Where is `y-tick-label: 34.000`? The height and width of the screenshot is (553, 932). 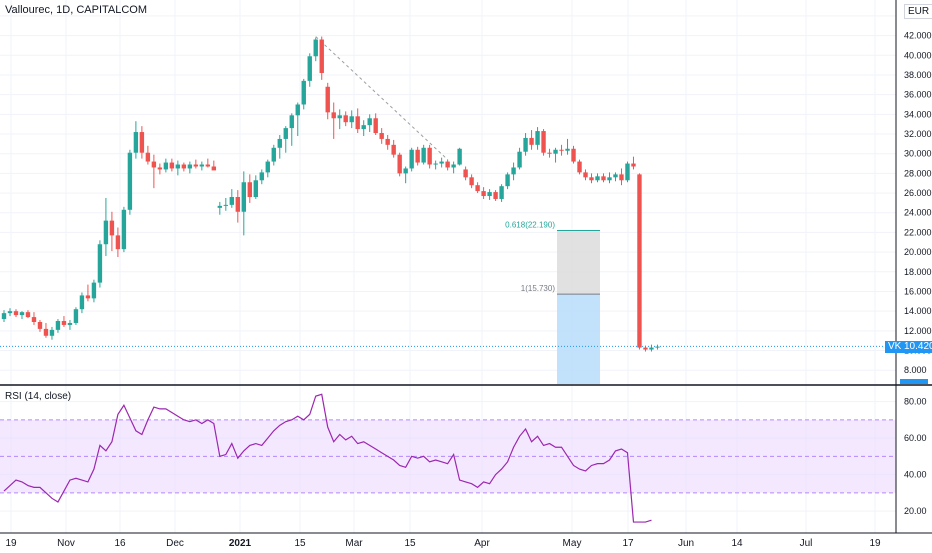 y-tick-label: 34.000 is located at coordinates (918, 114).